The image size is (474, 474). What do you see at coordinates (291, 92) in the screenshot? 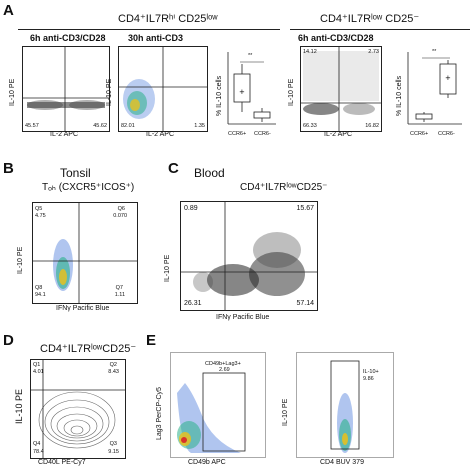
I see `plot-a3-ylabel: IL-10 PE` at bounding box center [291, 92].